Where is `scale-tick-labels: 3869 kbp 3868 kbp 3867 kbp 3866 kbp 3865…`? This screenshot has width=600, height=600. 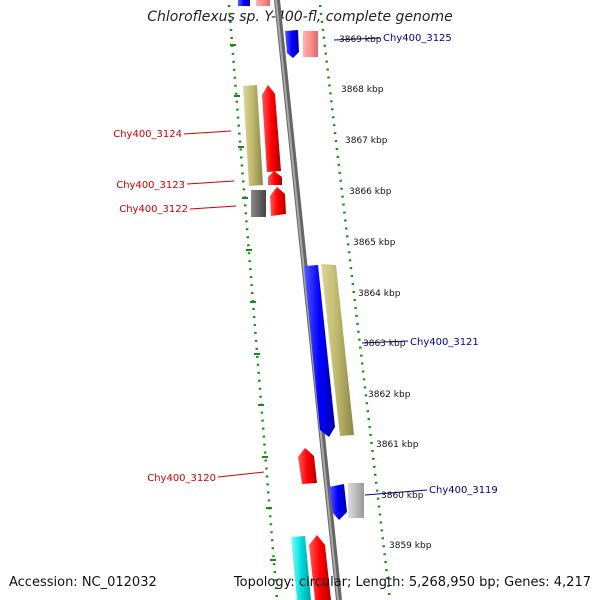
scale-tick-labels: 3869 kbp 3868 kbp 3867 kbp 3866 kbp 3865… is located at coordinates (385, 293).